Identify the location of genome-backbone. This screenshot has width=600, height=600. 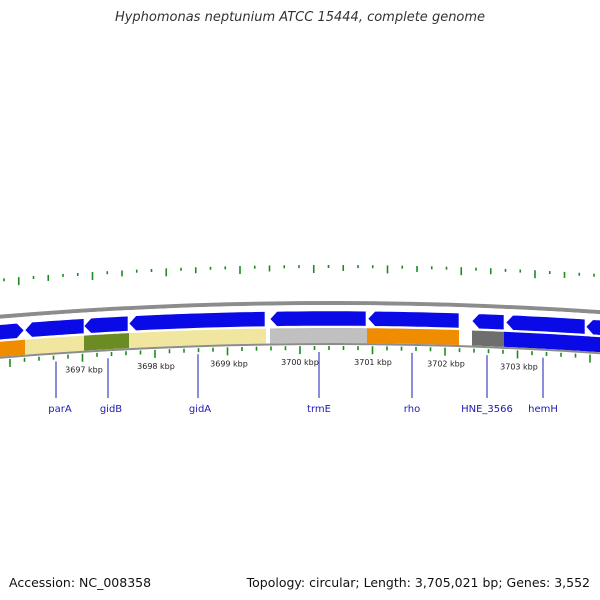
(300, 311).